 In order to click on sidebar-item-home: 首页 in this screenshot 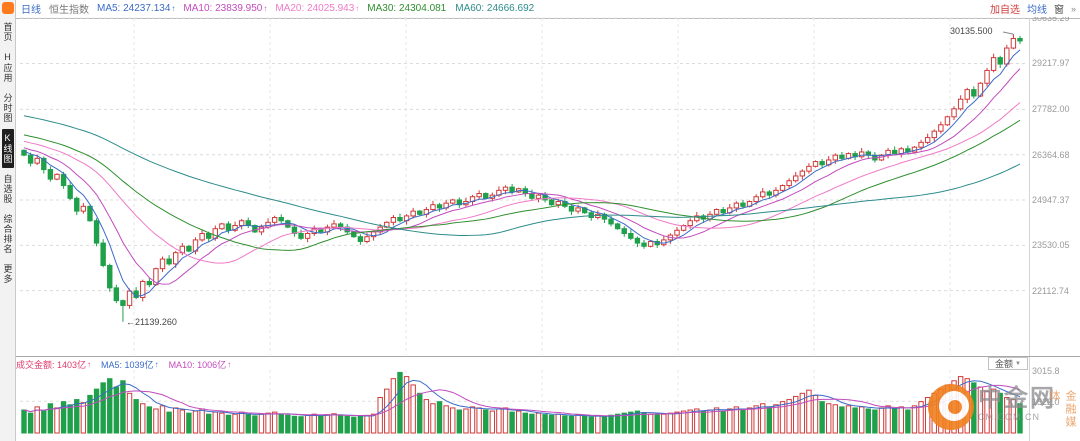, I will do `click(7, 32)`.